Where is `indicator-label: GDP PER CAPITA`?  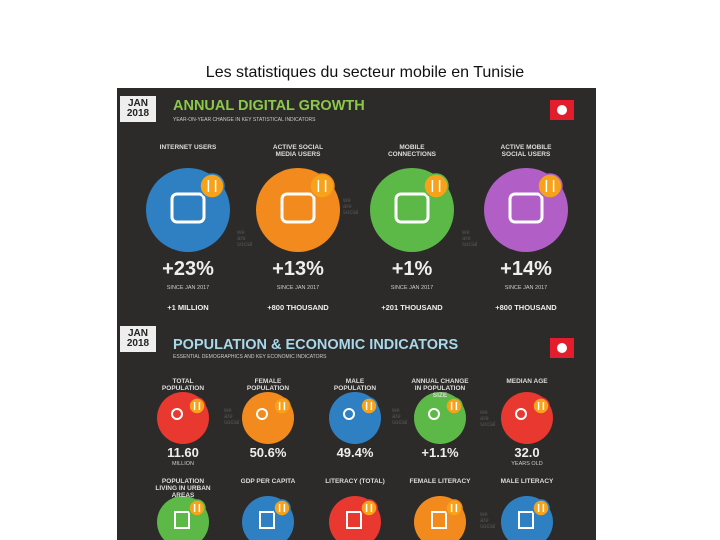
indicator-label: GDP PER CAPITA is located at coordinates (268, 481).